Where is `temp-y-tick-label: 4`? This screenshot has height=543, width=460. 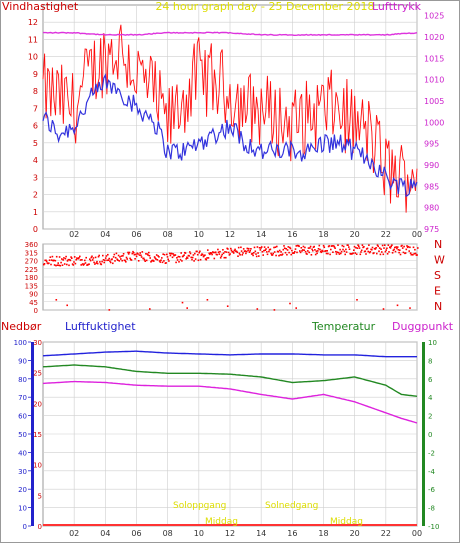 temp-y-tick-label: 4 is located at coordinates (430, 398).